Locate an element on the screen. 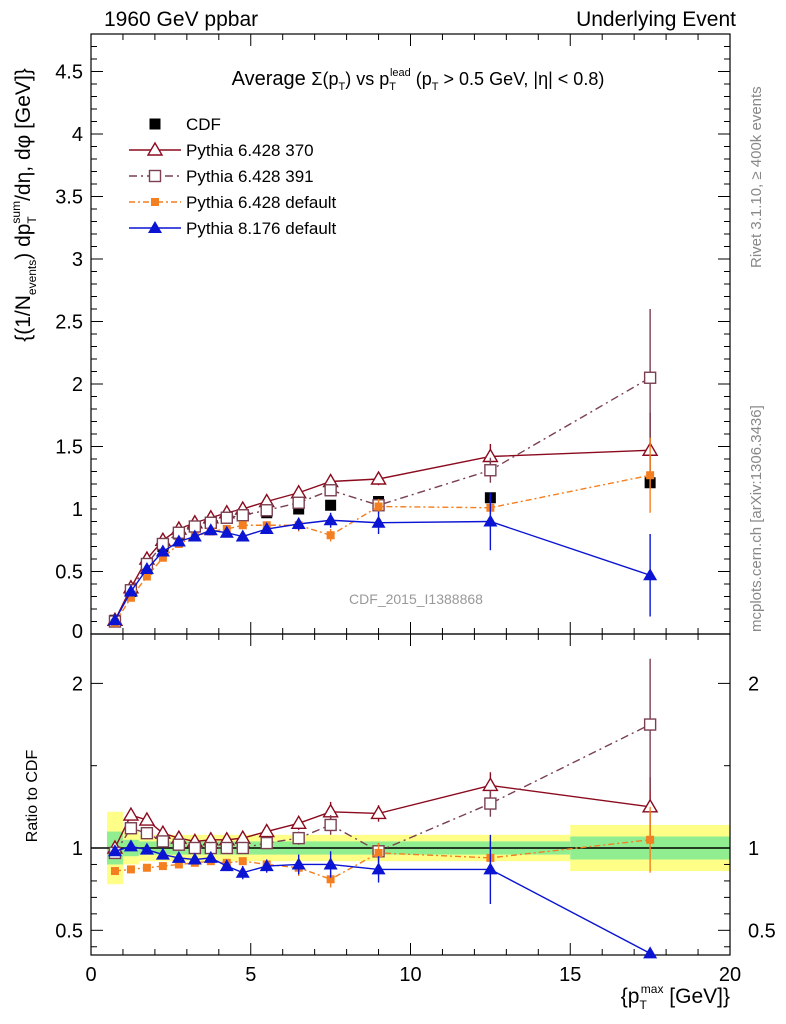 The height and width of the screenshot is (1024, 786). y-label-part: {(1/N is located at coordinates (23, 318).